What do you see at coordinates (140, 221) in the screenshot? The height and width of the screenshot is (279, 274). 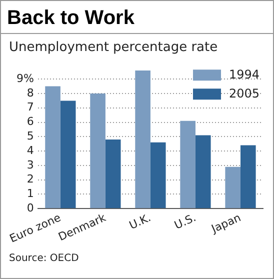 I see `x-tick-label: U.K.` at bounding box center [140, 221].